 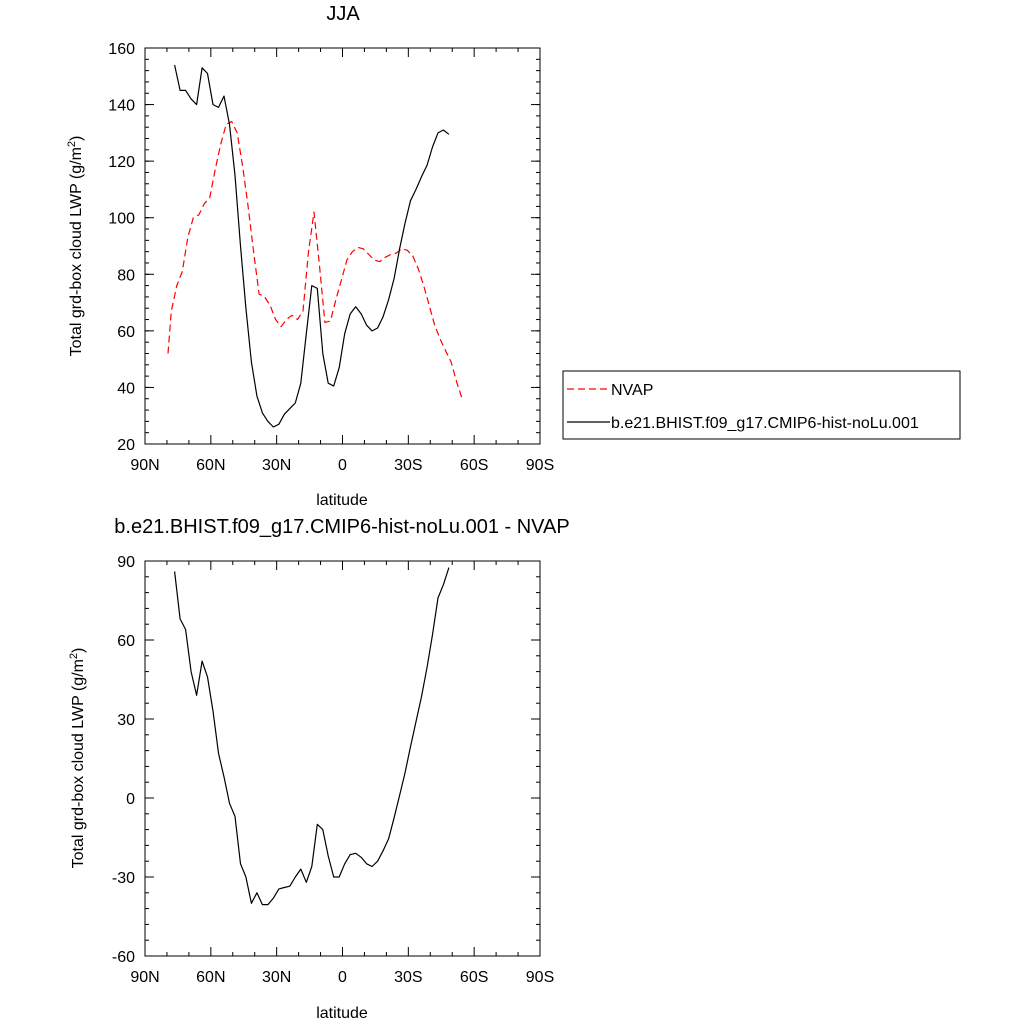 I want to click on chart-top-y-tick-label: 100, so click(x=121, y=219).